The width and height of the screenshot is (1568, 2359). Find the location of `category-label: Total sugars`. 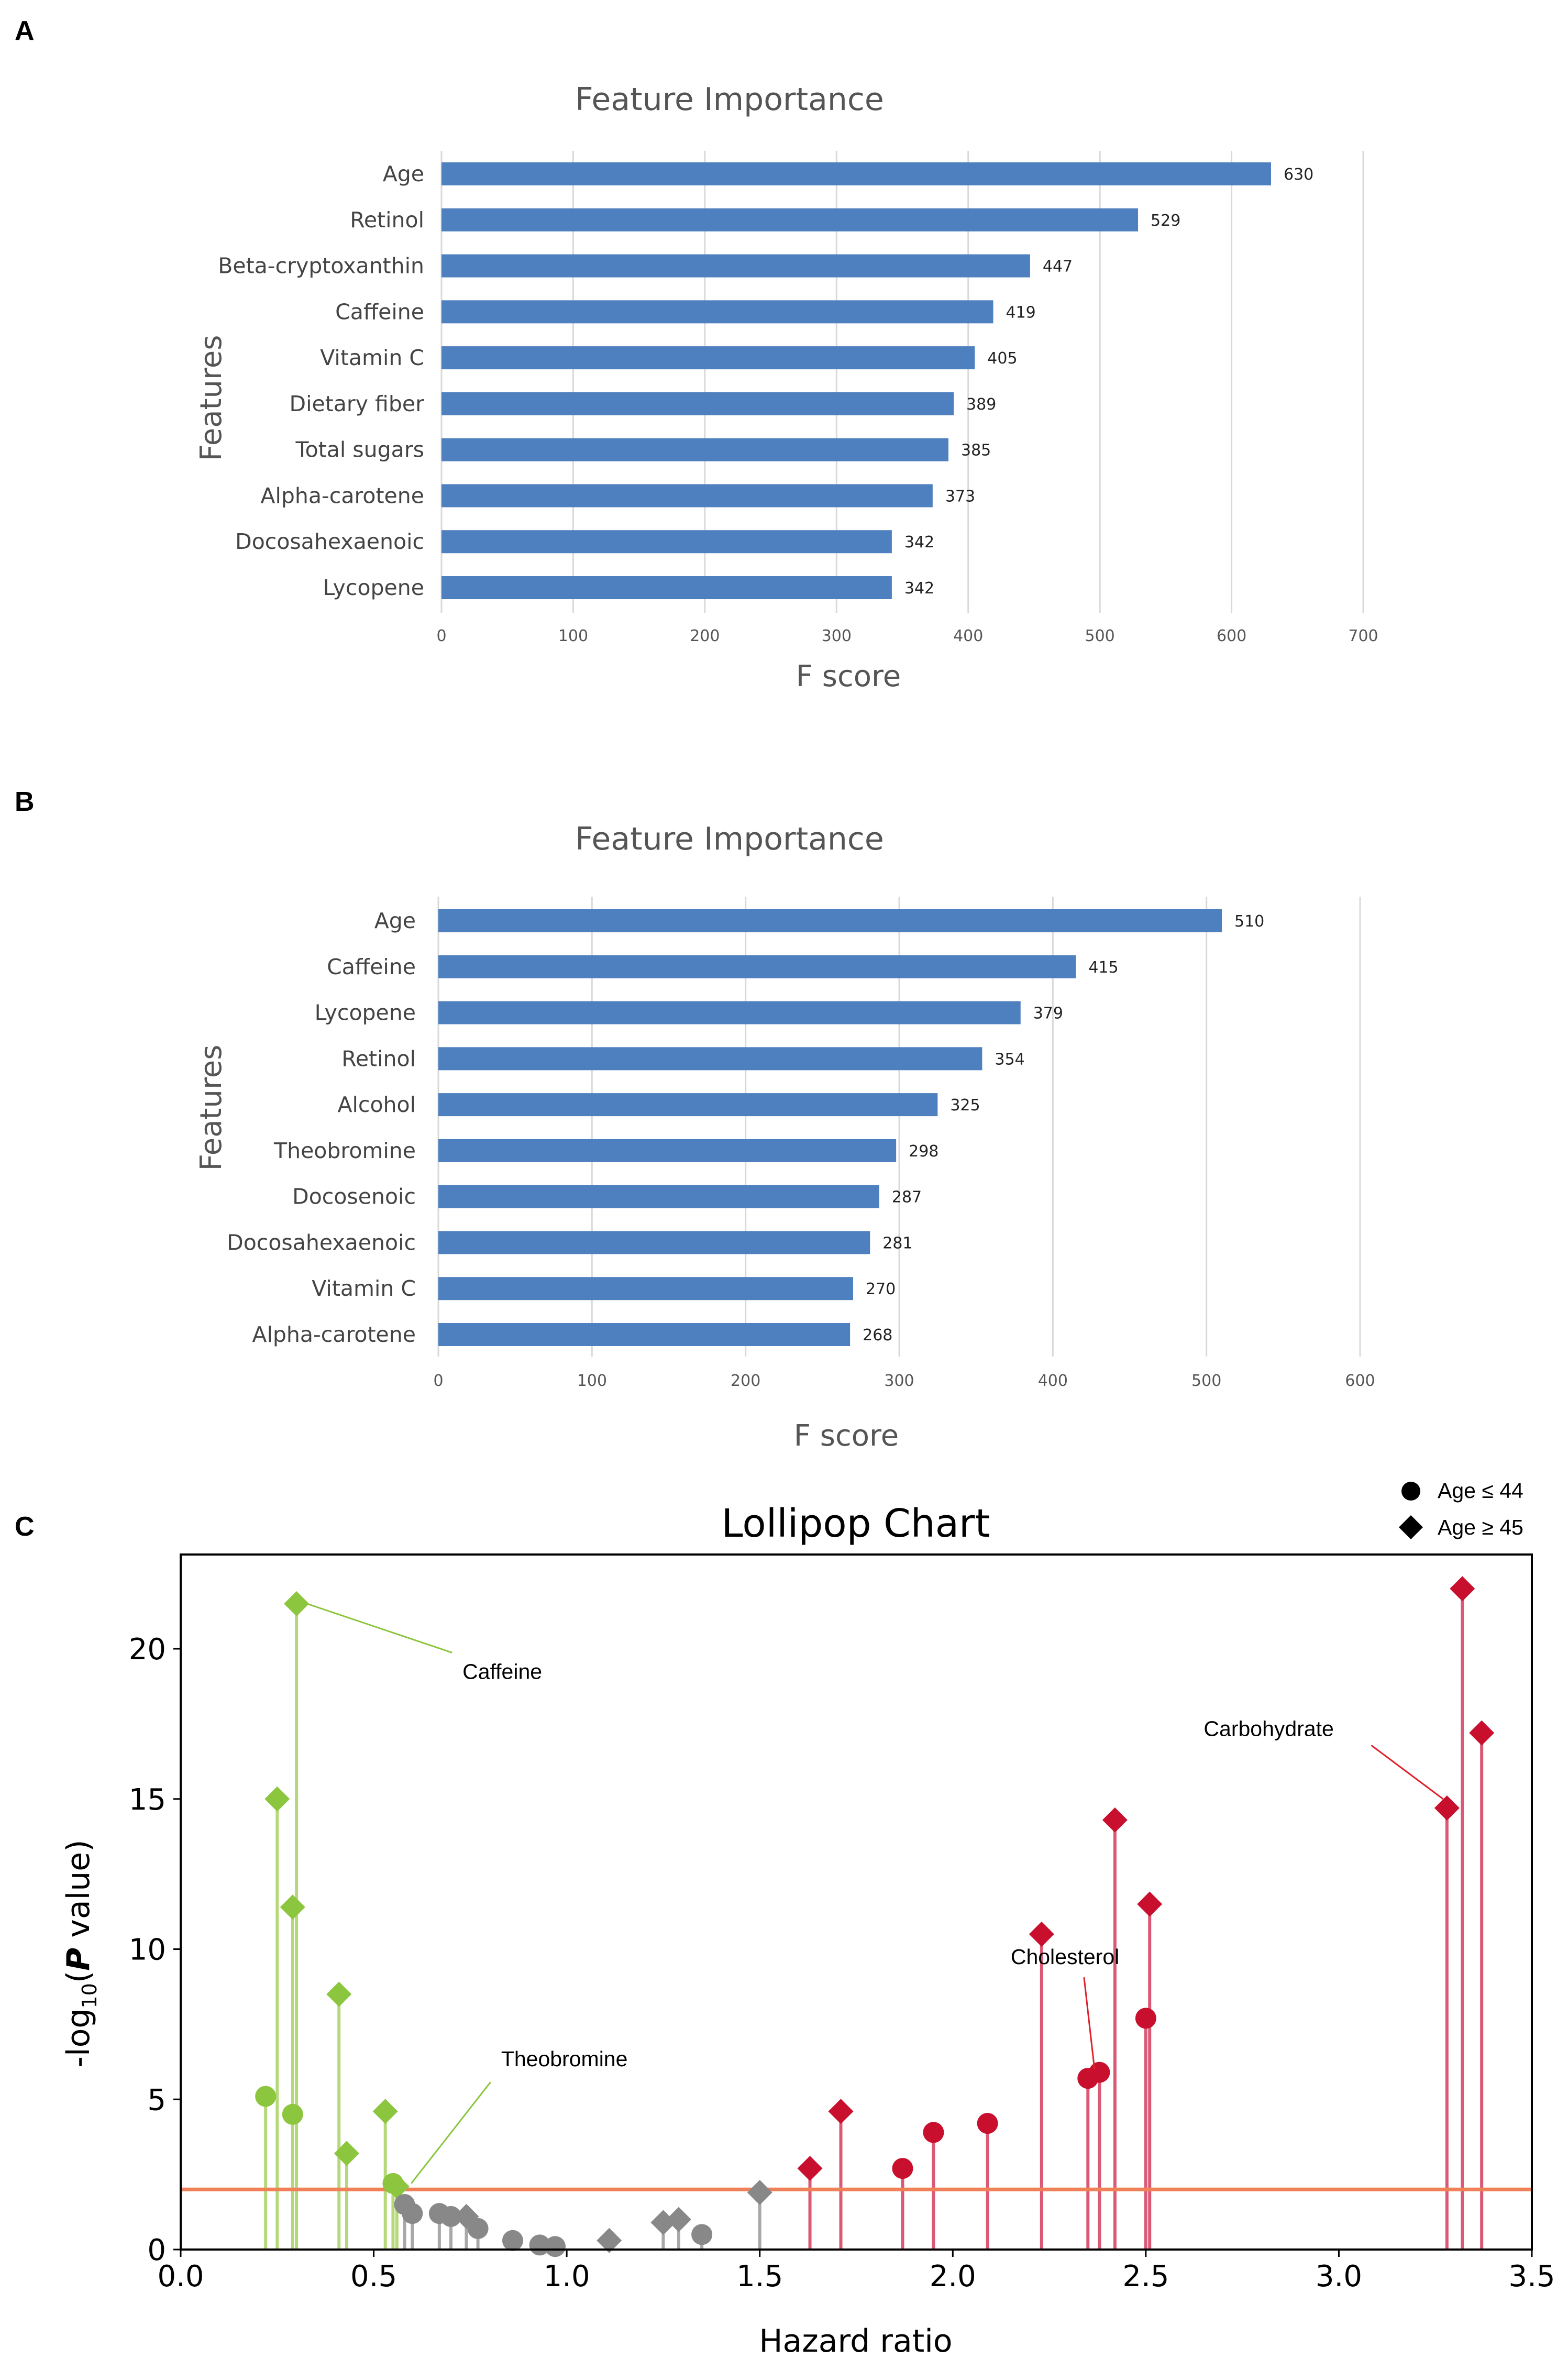

category-label: Total sugars is located at coordinates (360, 449).